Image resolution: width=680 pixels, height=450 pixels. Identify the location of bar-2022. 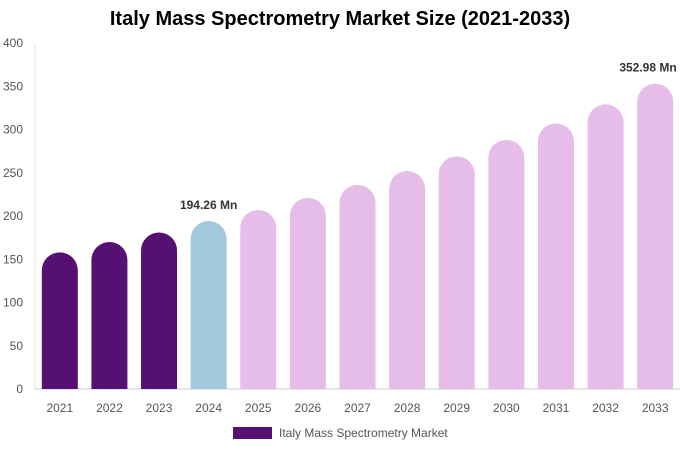
(109, 315).